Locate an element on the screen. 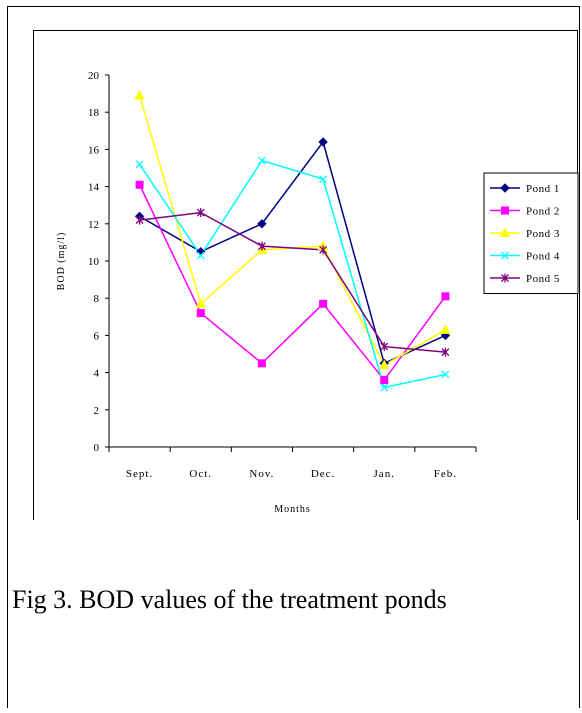  y-tick-label: 8 is located at coordinates (97, 299).